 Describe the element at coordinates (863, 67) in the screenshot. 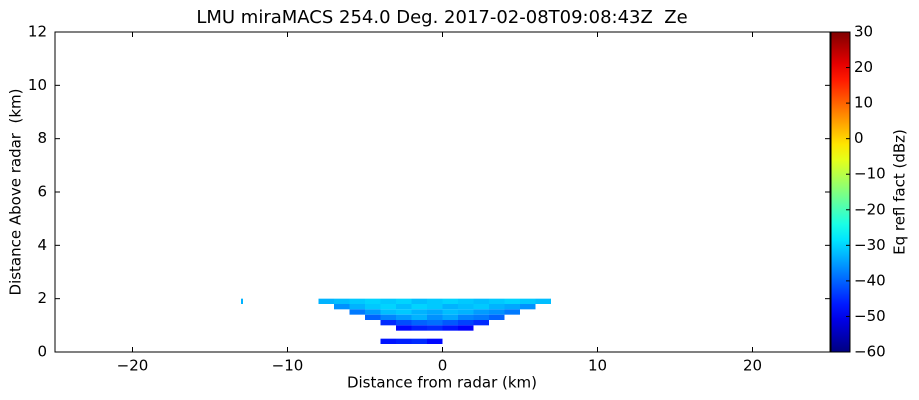

I see `colorbar-tick-label: 20` at that location.